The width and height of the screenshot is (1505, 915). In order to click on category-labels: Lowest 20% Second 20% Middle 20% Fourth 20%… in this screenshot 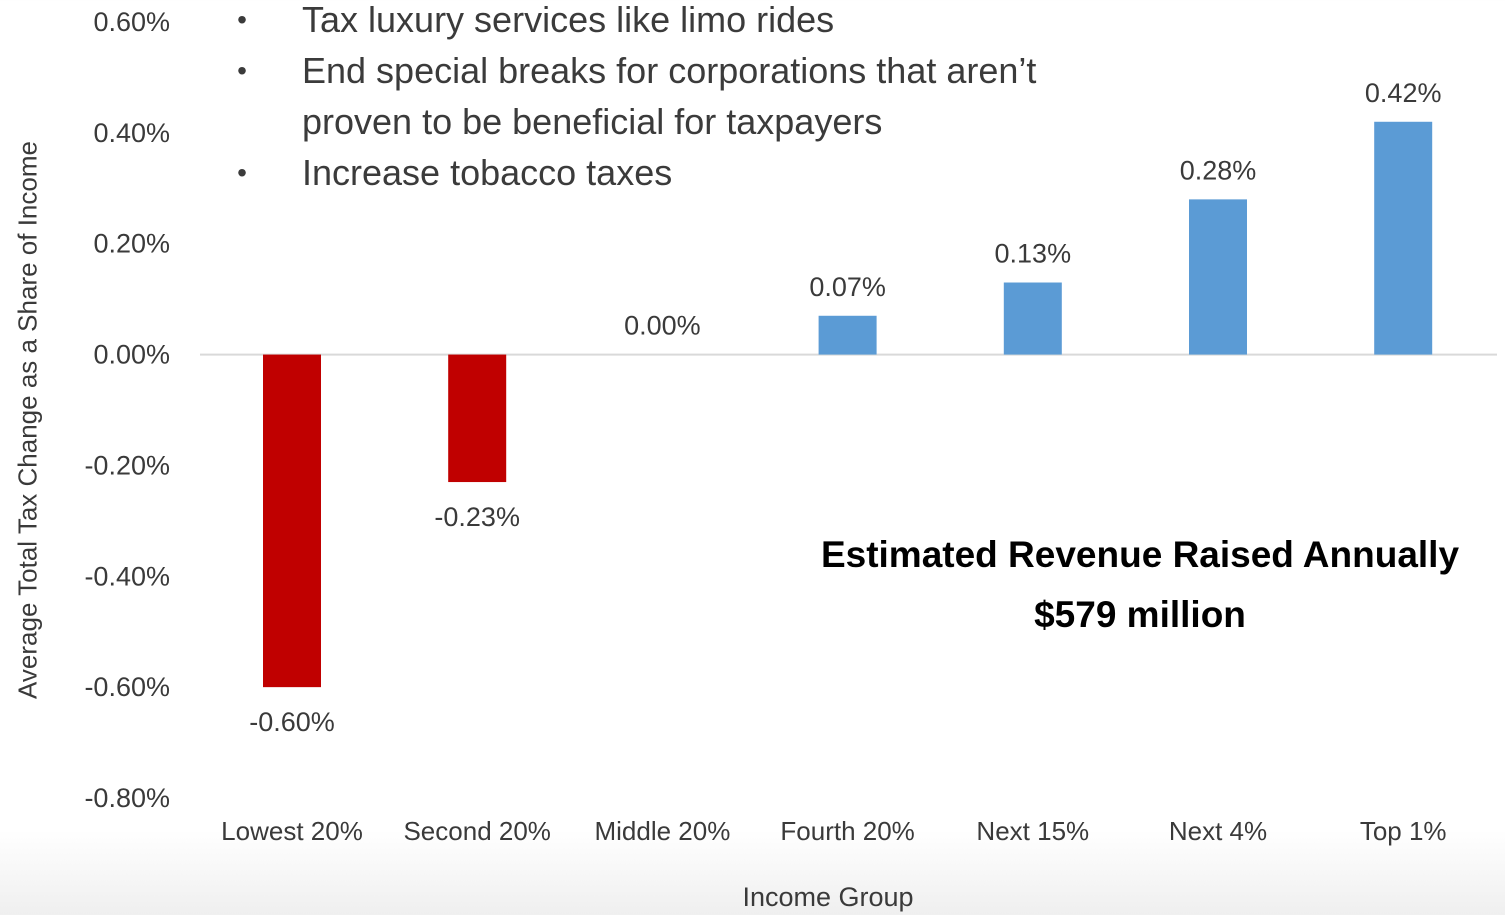, I will do `click(833, 831)`.